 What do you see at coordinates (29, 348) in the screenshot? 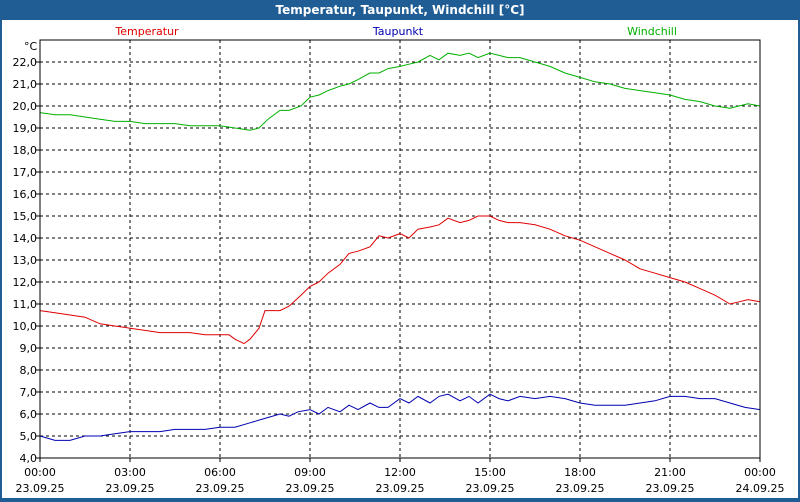
I see `y-tick-label: 9,0` at bounding box center [29, 348].